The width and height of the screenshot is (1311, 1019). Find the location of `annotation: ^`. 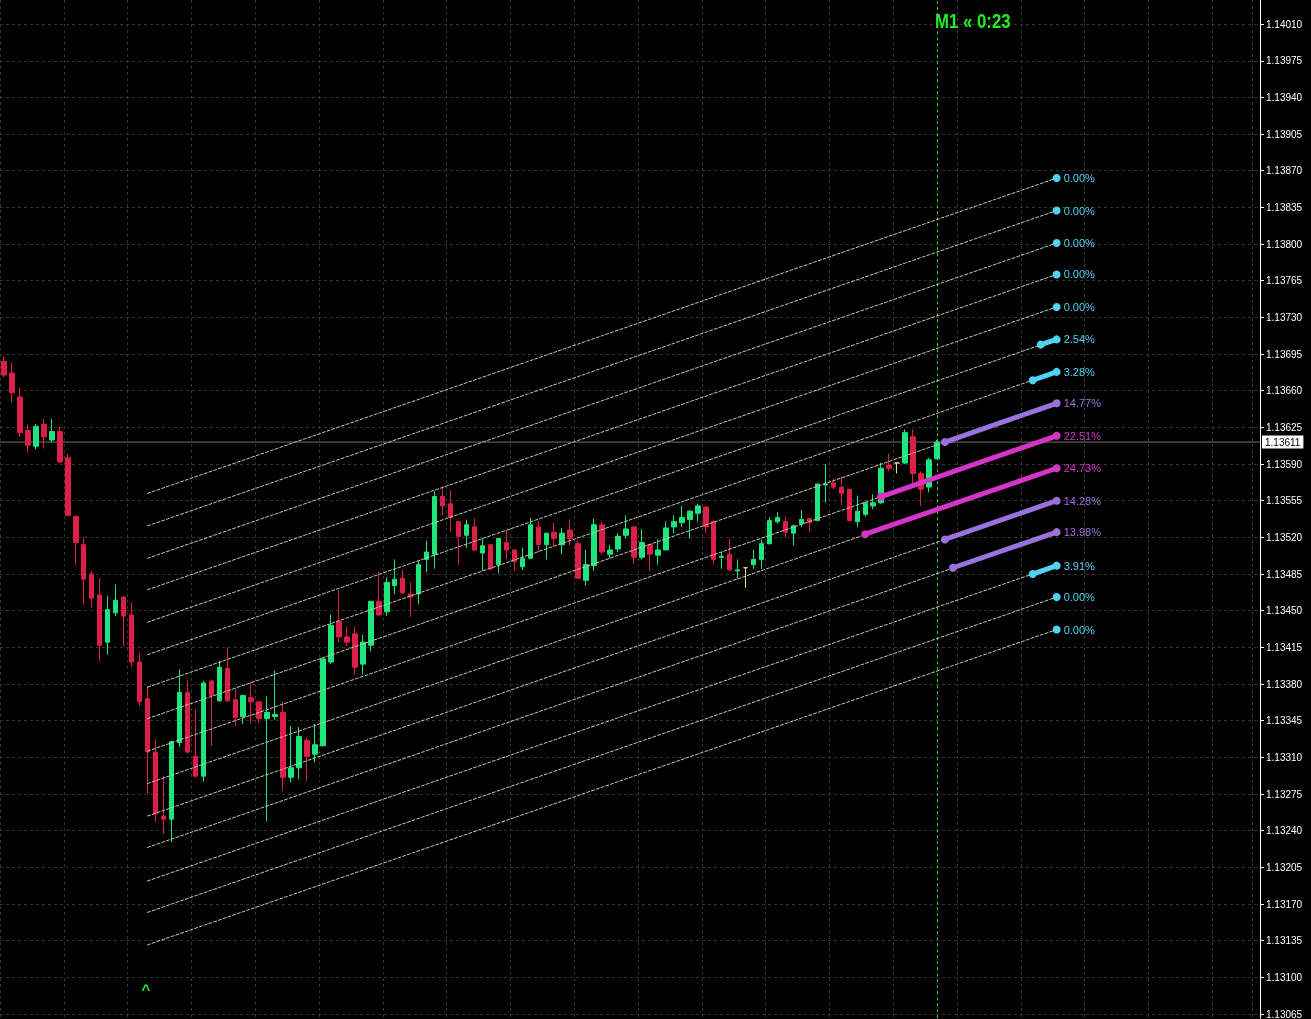

annotation: ^ is located at coordinates (146, 989).